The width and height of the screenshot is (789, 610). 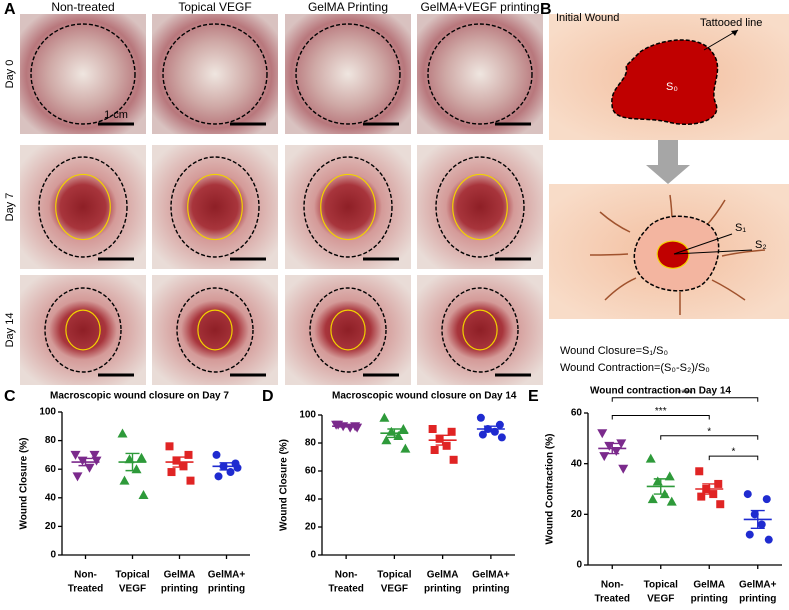 I want to click on y-tick-label: 100, so click(x=307, y=415).